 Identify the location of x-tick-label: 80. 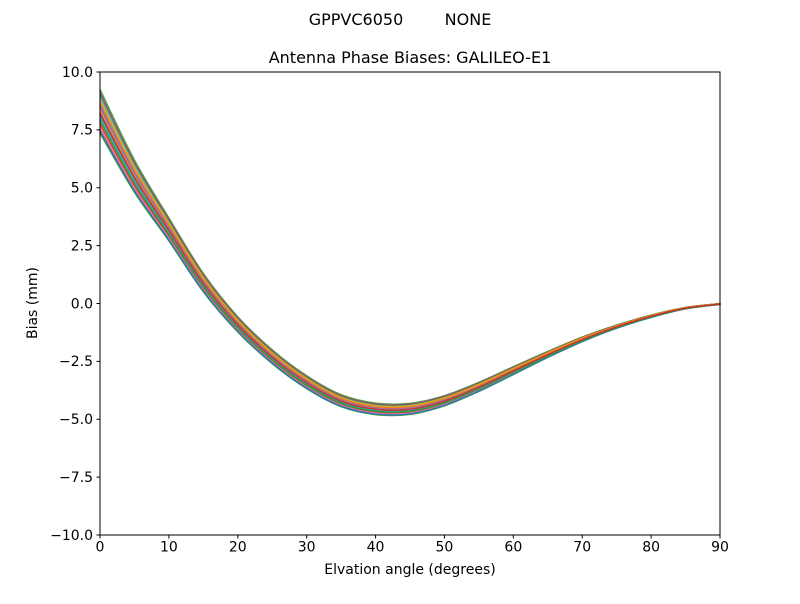
(651, 548).